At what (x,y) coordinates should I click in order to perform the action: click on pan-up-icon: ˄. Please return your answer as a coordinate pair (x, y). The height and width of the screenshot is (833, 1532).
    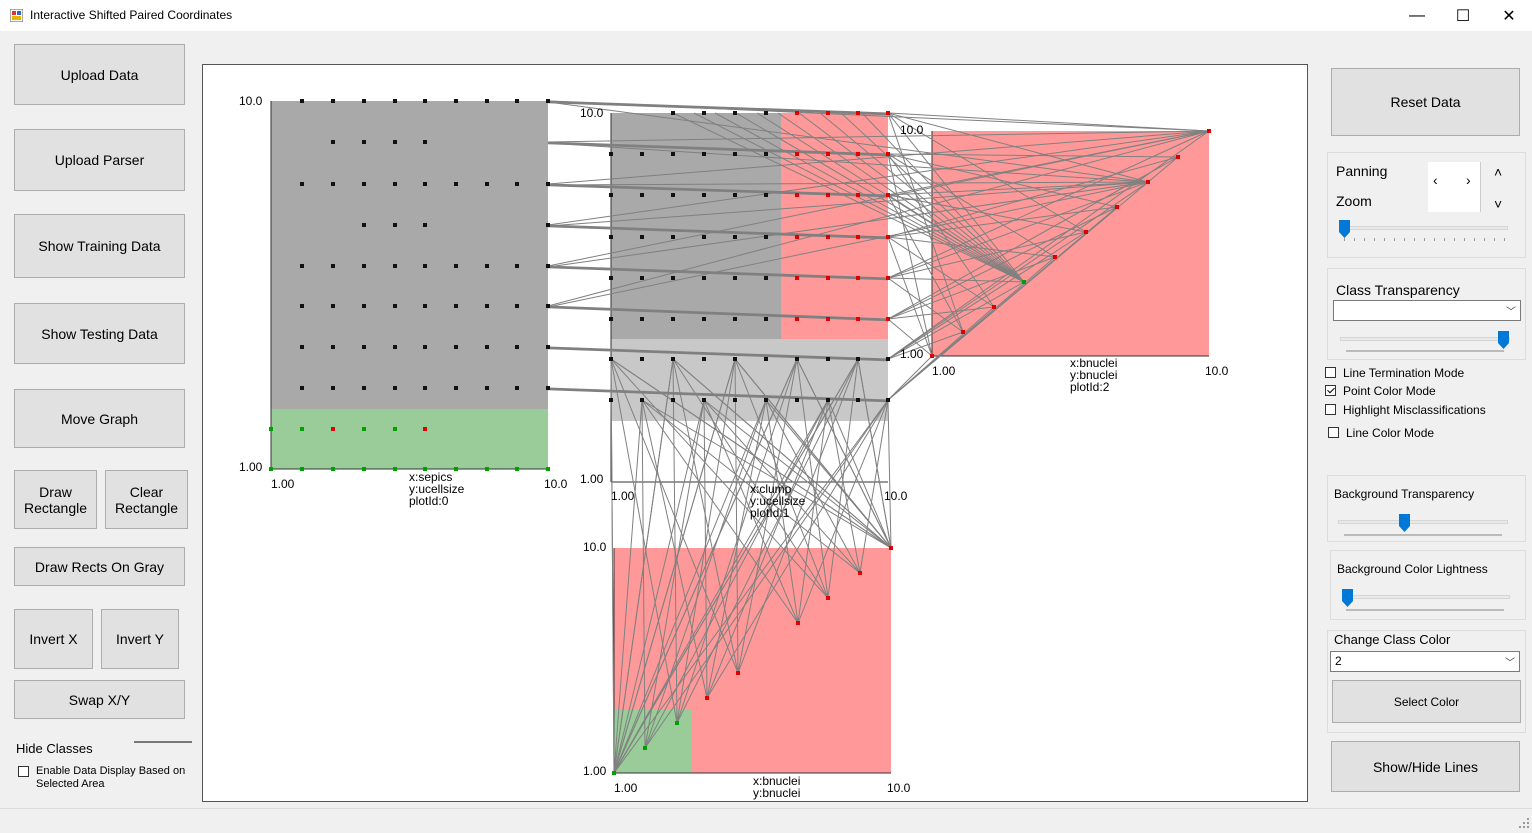
    Looking at the image, I should click on (1498, 172).